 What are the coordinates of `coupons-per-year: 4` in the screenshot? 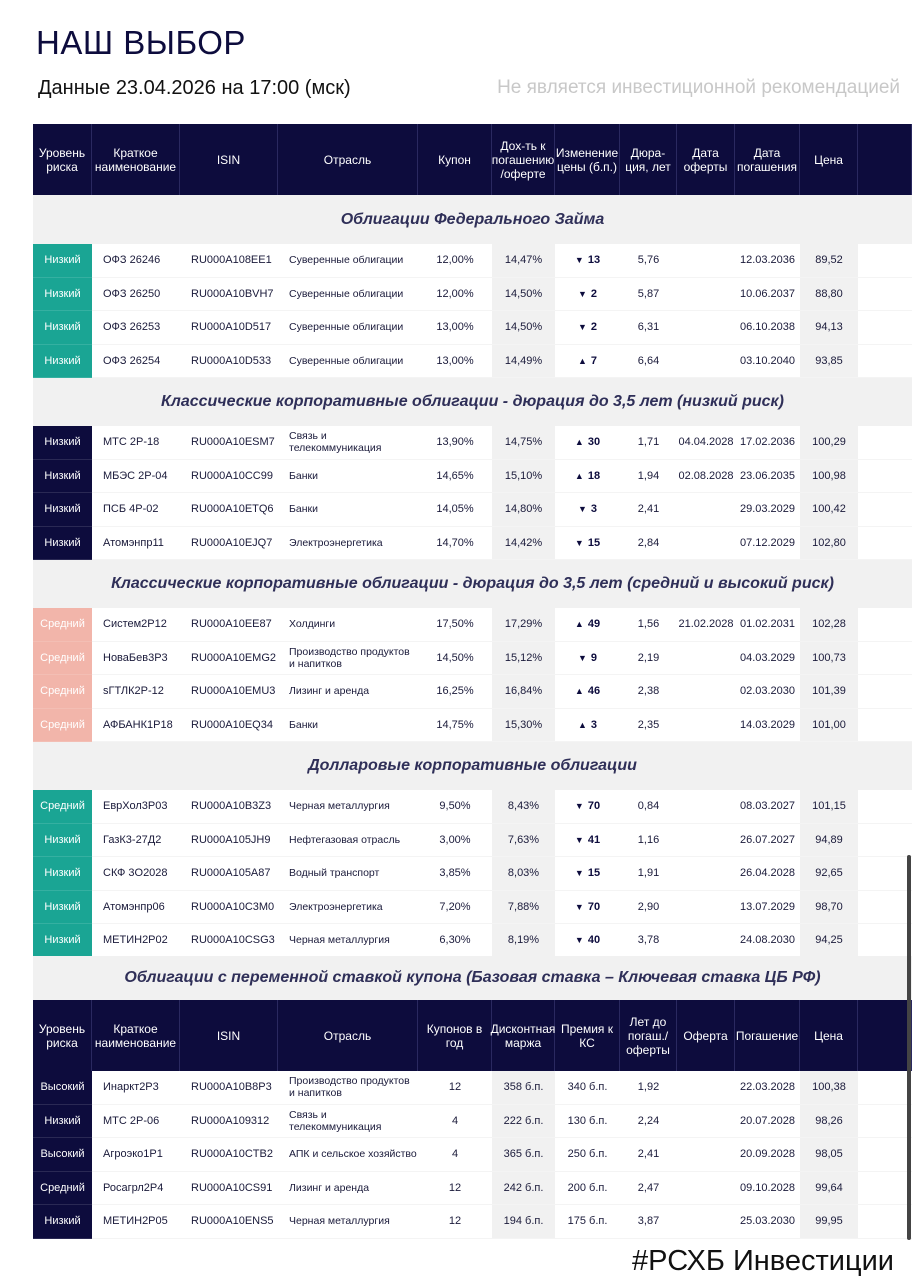 It's located at (455, 1155).